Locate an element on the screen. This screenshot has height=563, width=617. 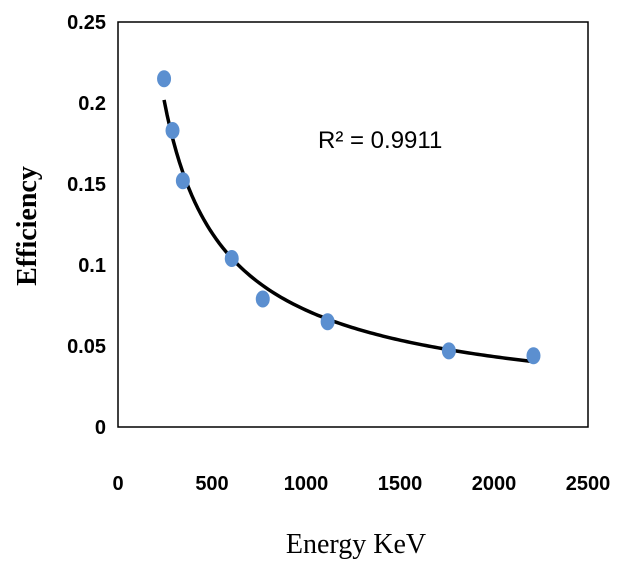
x-axis-ticks: 0 500 1000 1500 2000 2500 is located at coordinates (361, 484).